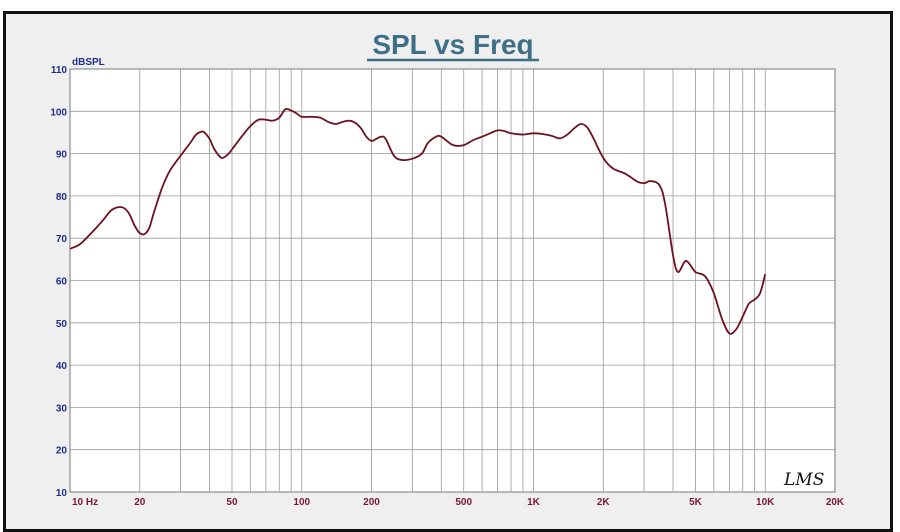  What do you see at coordinates (62, 239) in the screenshot?
I see `y-tick-label: 70` at bounding box center [62, 239].